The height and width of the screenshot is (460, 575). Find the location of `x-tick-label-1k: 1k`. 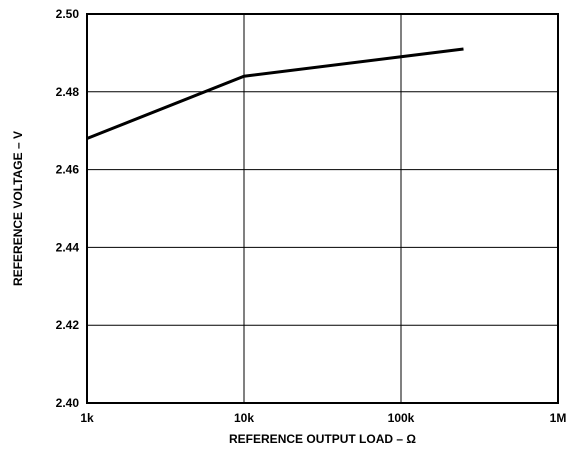

x-tick-label-1k: 1k is located at coordinates (87, 418).